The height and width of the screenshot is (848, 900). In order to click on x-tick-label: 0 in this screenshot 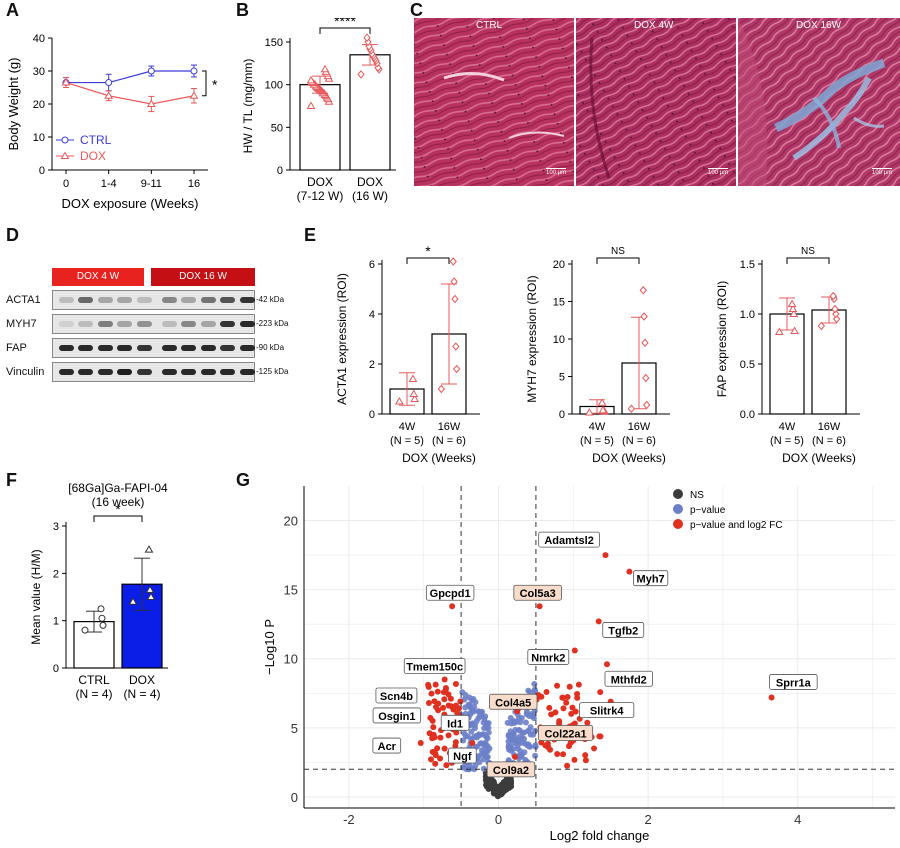, I will do `click(498, 819)`.